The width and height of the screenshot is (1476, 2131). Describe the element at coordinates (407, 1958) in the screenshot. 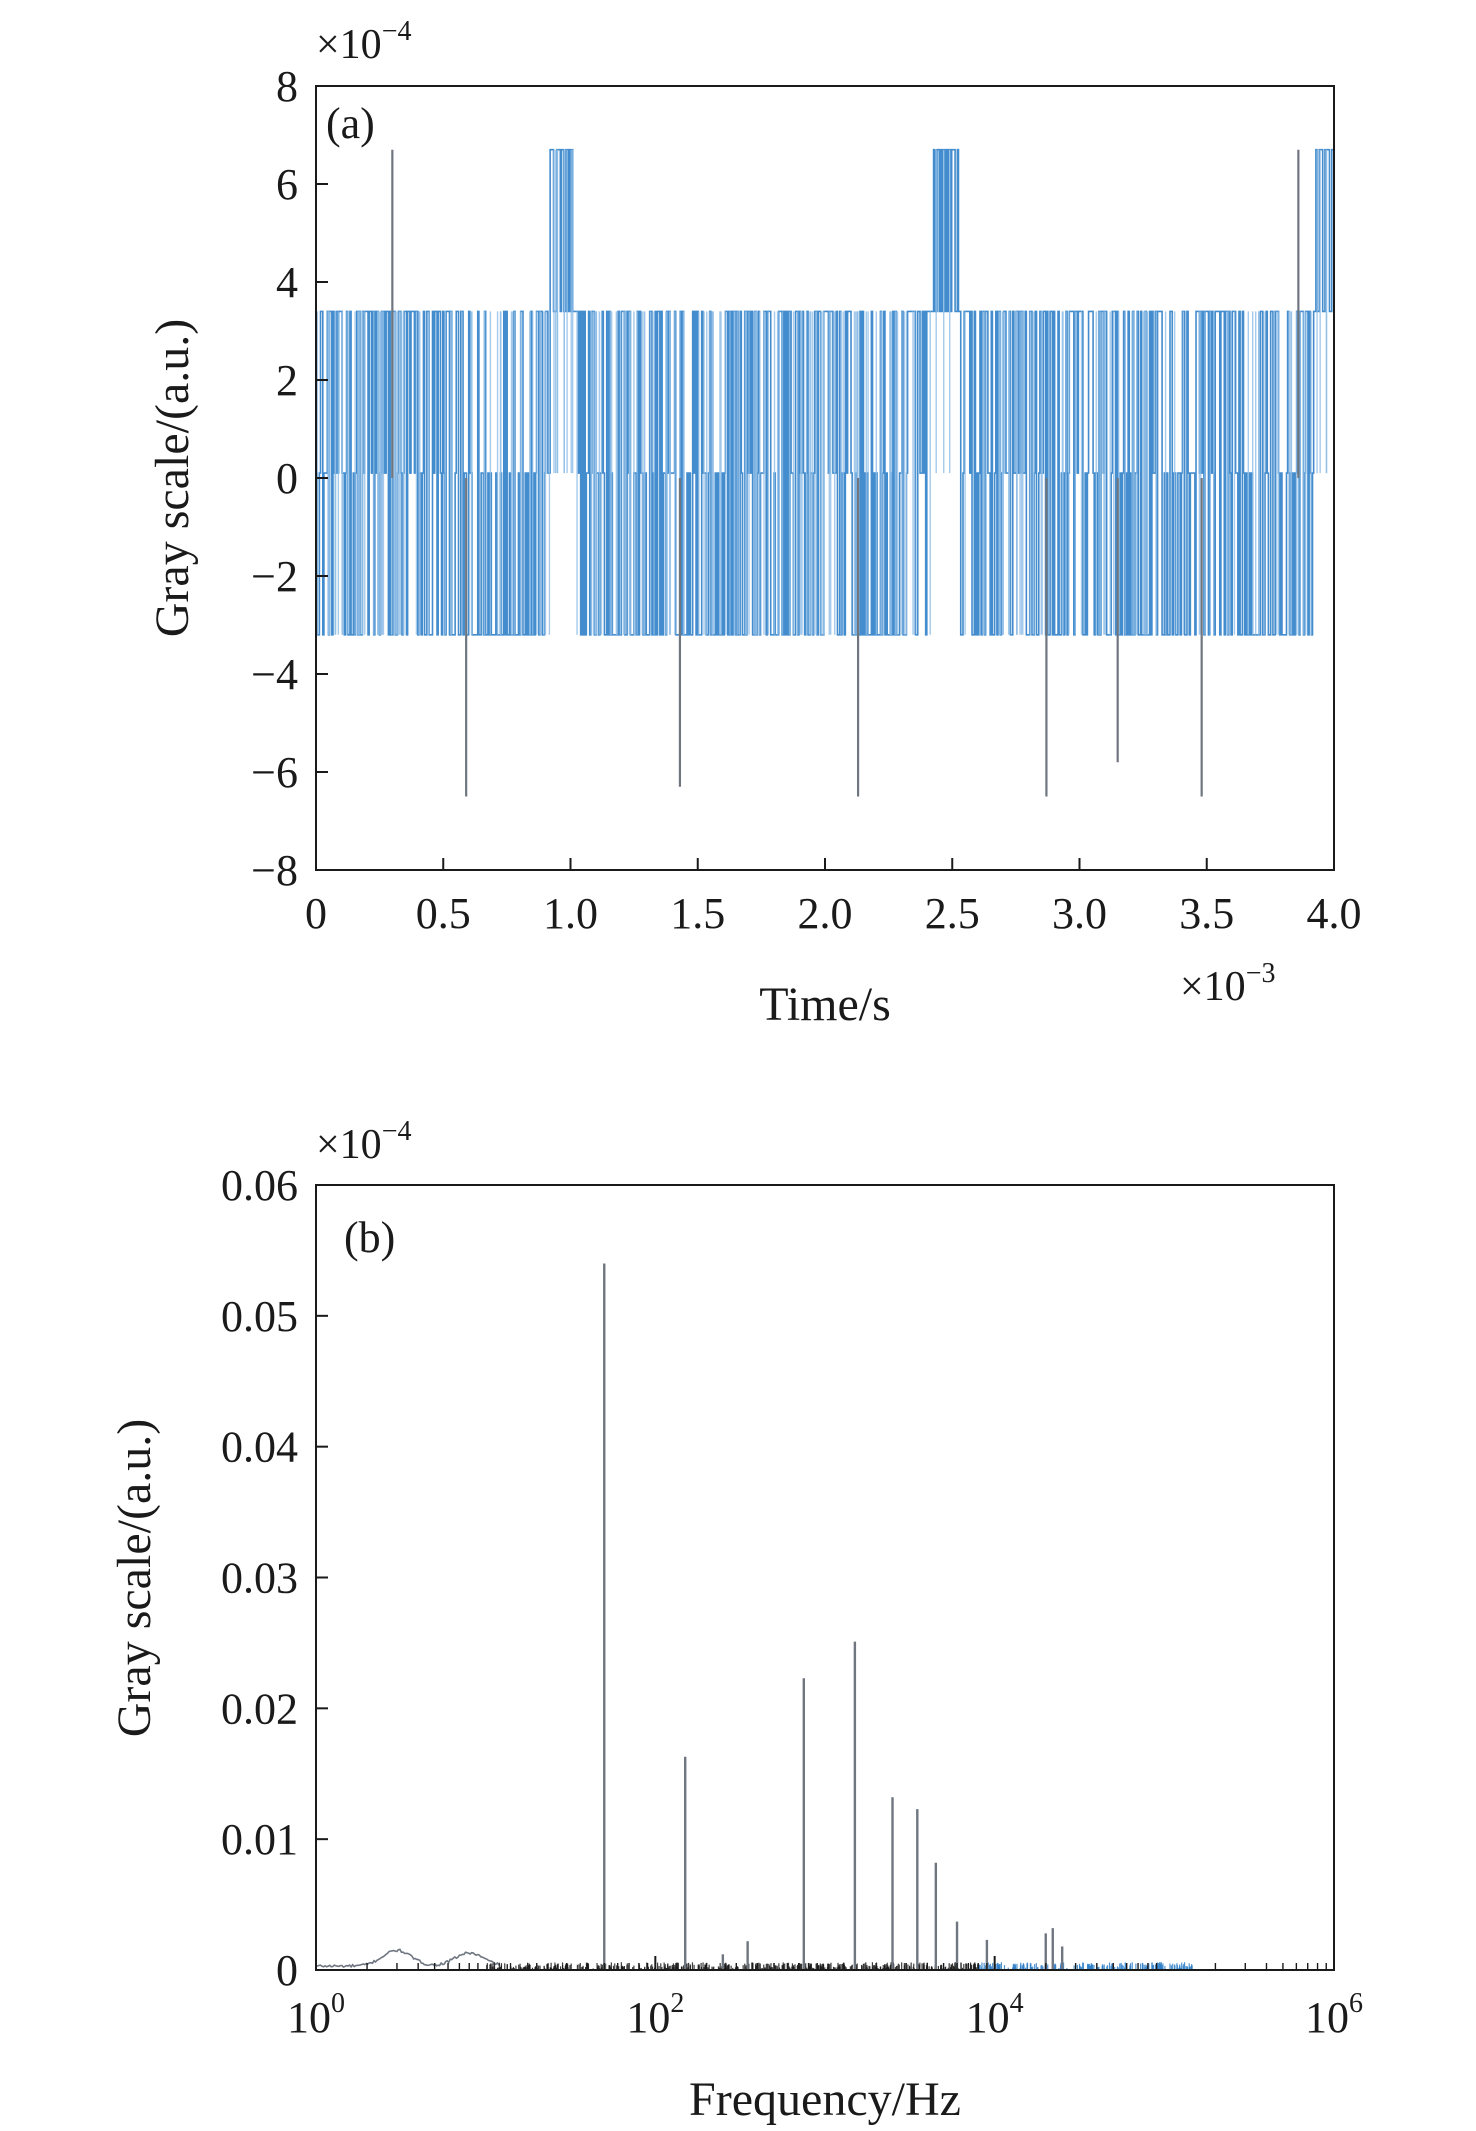

I see `spectrum-low-frequency-trace` at that location.